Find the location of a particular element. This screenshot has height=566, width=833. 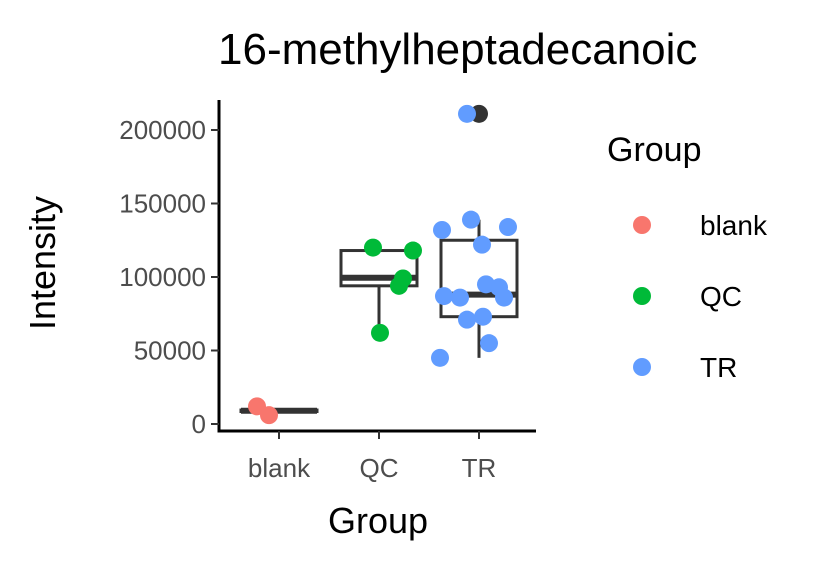

legend-key-QC is located at coordinates (642, 296).